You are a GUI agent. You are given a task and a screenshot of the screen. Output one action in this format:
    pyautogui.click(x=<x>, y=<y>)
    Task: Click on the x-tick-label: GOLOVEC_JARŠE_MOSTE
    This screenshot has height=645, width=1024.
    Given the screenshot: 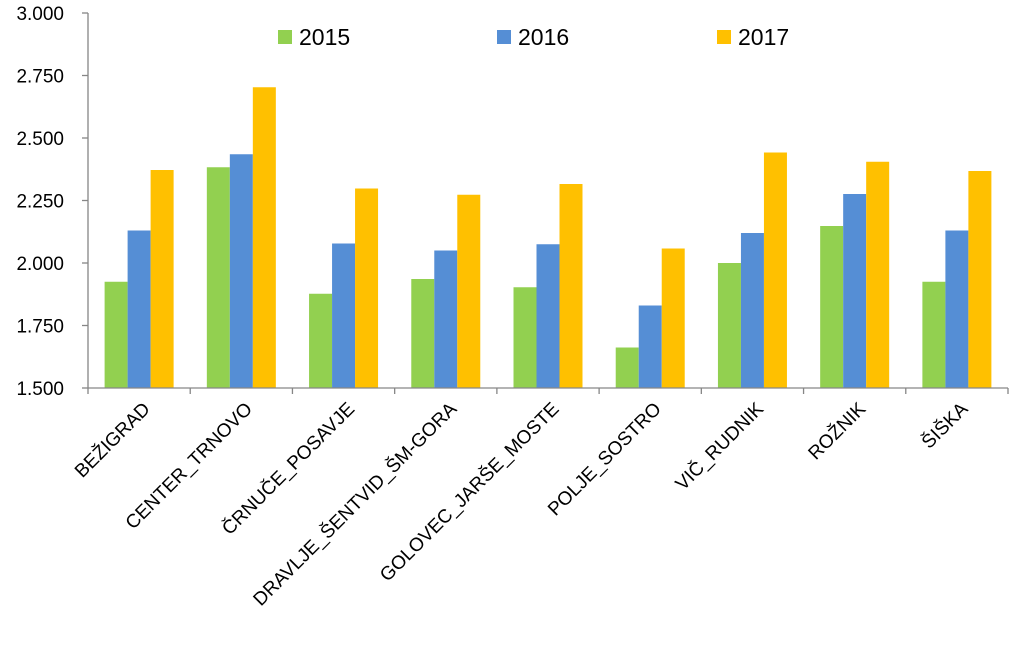 What is the action you would take?
    pyautogui.click(x=470, y=492)
    